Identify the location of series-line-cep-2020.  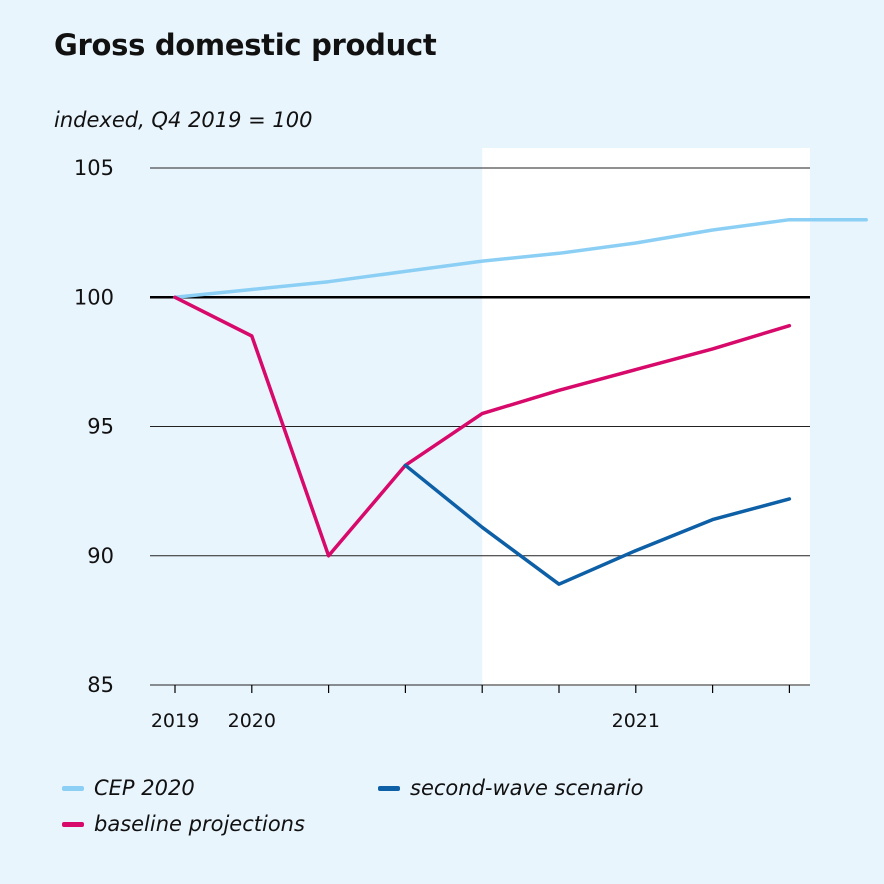
(520, 258).